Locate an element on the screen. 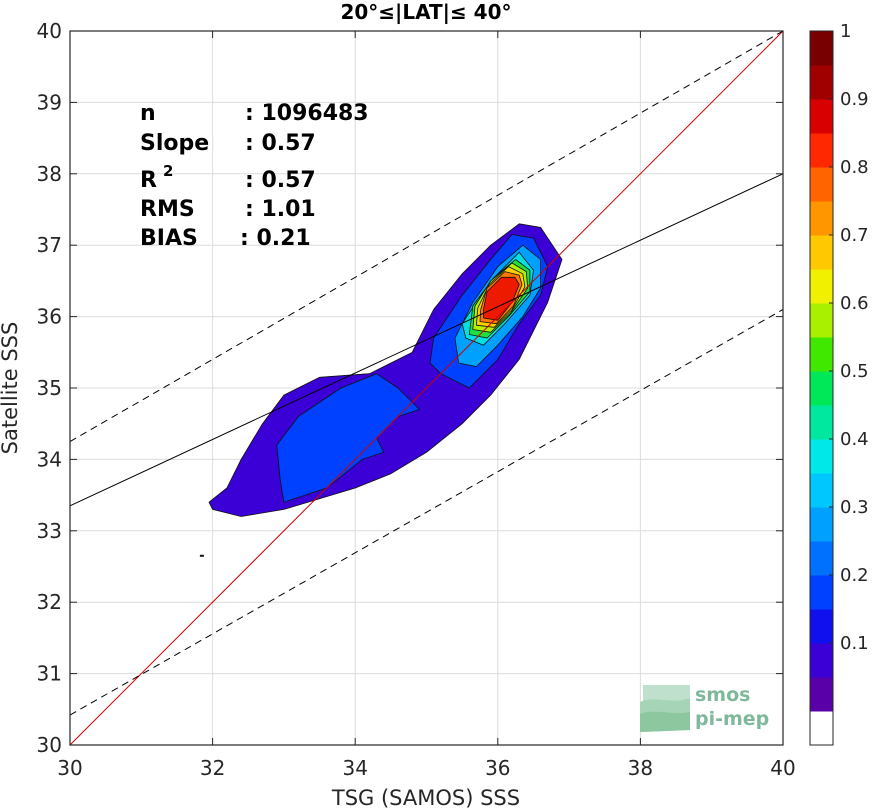 Image resolution: width=874 pixels, height=811 pixels. y-tick-label: 35 is located at coordinates (49, 388).